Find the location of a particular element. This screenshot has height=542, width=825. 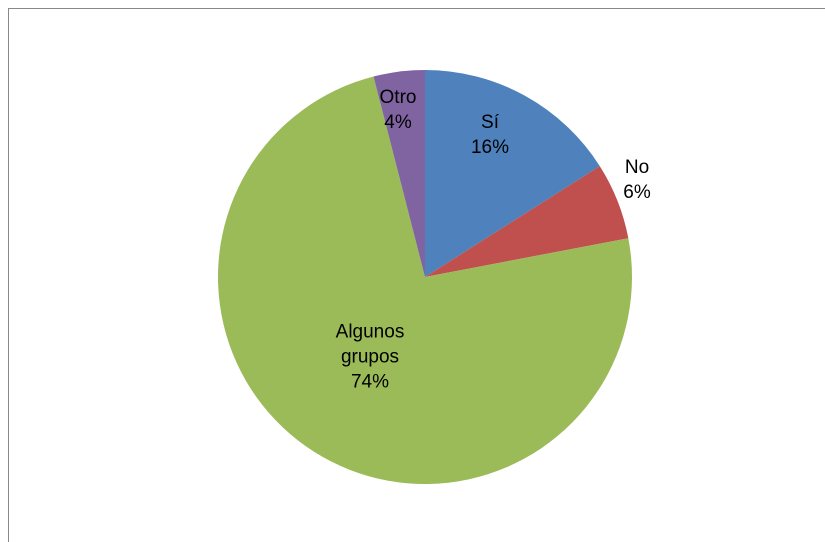

category-label: Sí is located at coordinates (490, 122).